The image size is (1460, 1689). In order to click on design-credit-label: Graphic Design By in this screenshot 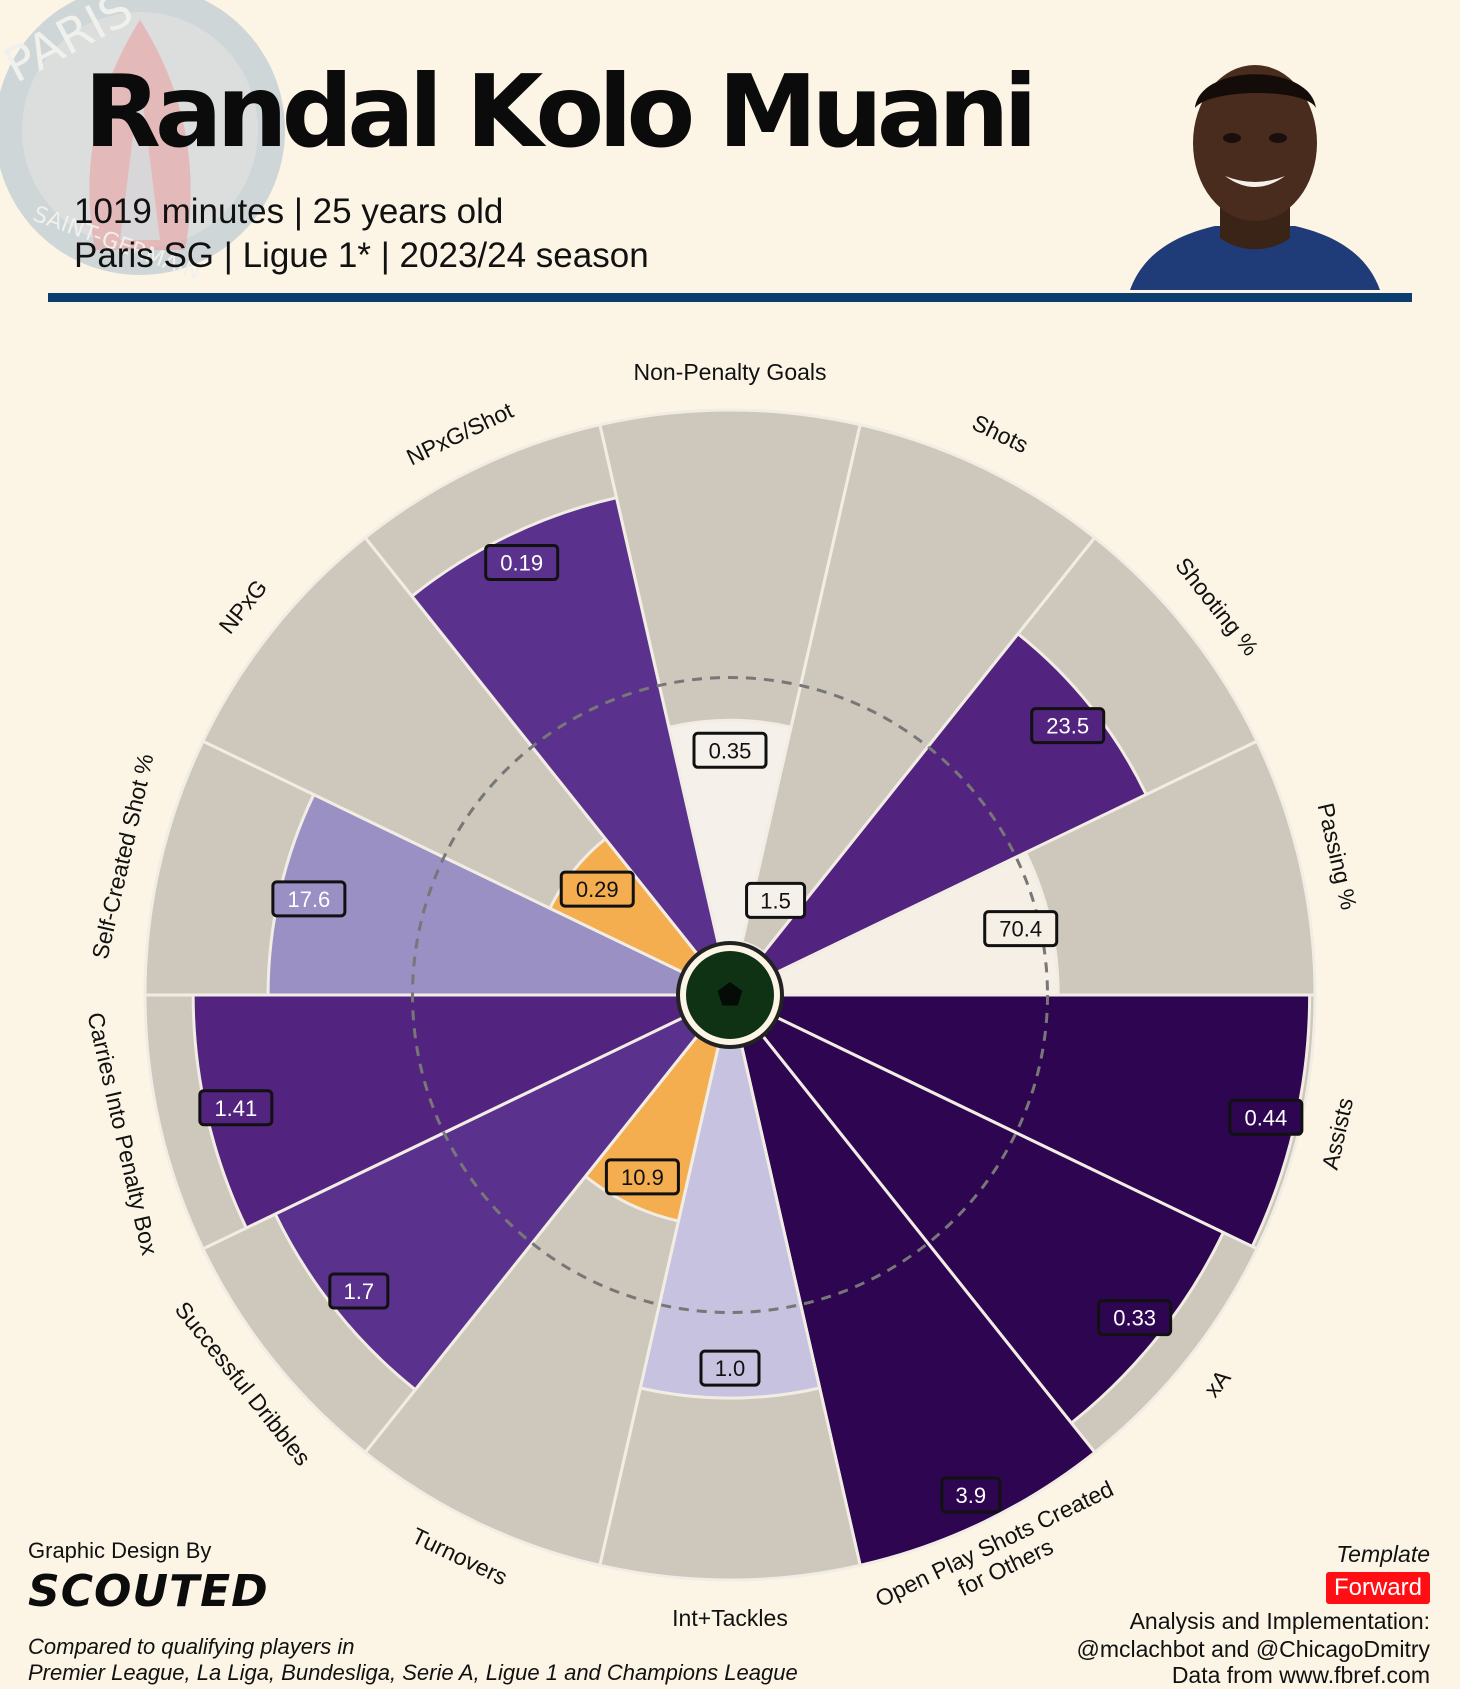, I will do `click(120, 1550)`.